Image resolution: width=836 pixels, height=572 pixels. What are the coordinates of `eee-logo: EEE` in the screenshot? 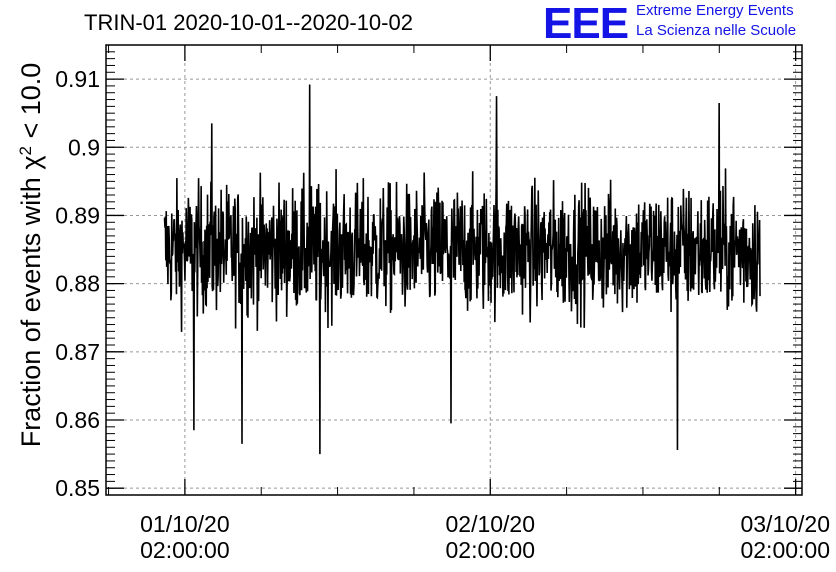 It's located at (586, 24).